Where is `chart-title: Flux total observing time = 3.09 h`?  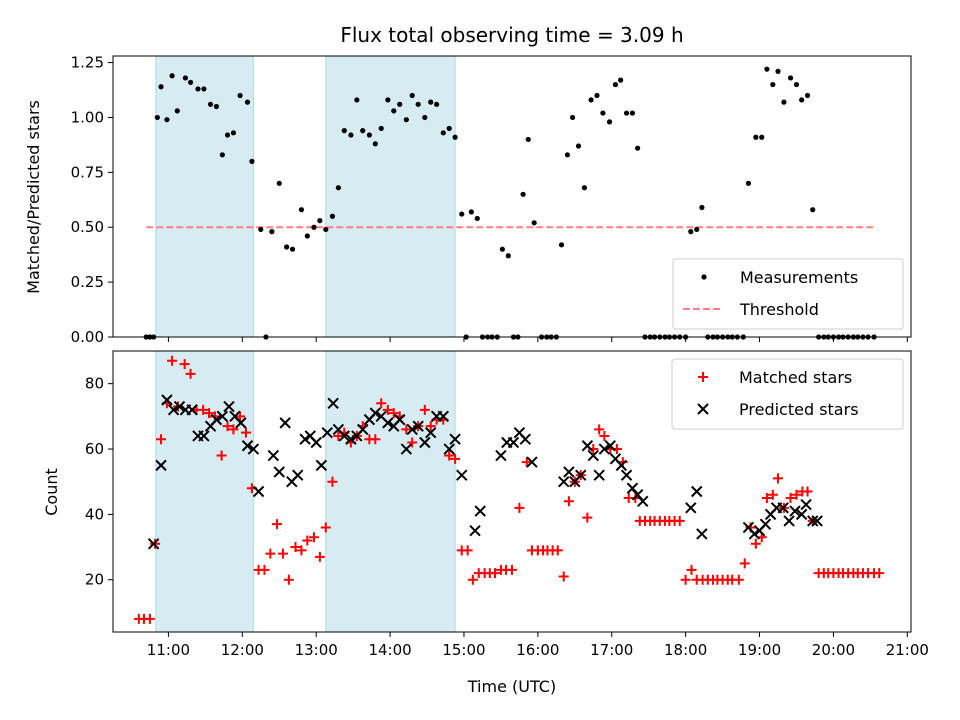
chart-title: Flux total observing time = 3.09 h is located at coordinates (511, 35).